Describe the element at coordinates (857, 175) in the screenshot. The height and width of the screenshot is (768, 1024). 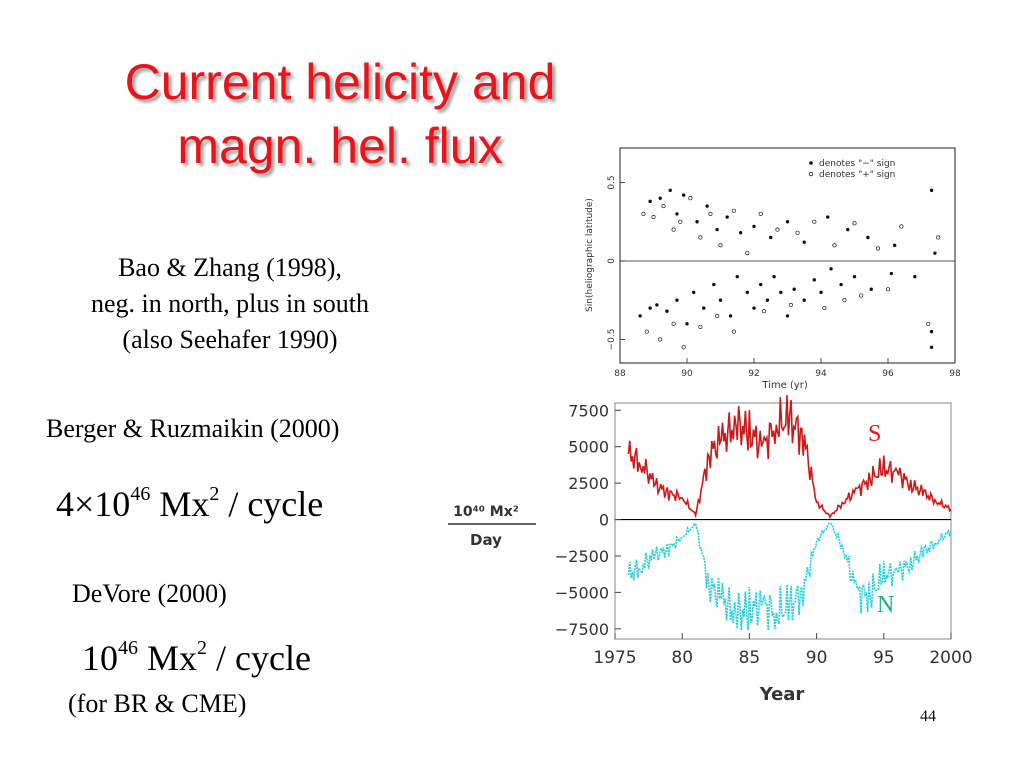
I see `legend-label-plus: denotes "+" sign` at that location.